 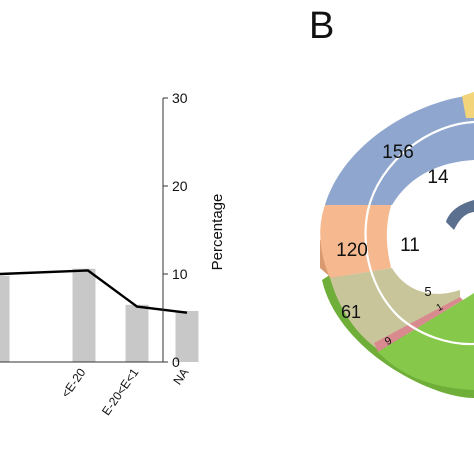 I want to click on bar-series, so click(x=99, y=315).